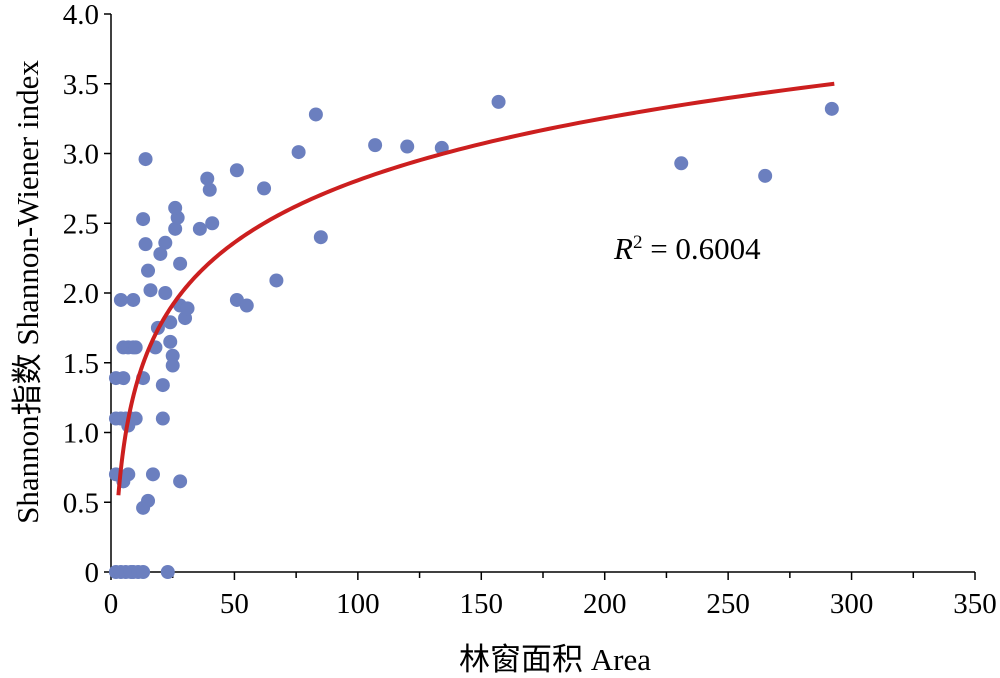 This screenshot has height=678, width=1000. I want to click on x-tick-label: 50, so click(234, 604).